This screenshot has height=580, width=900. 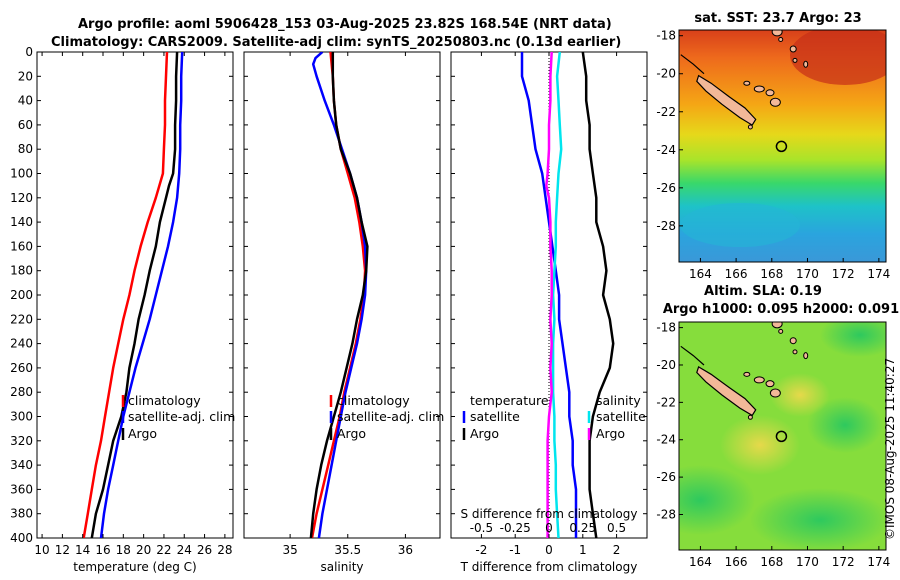 What do you see at coordinates (41, 550) in the screenshot?
I see `x-tick-label: 10` at bounding box center [41, 550].